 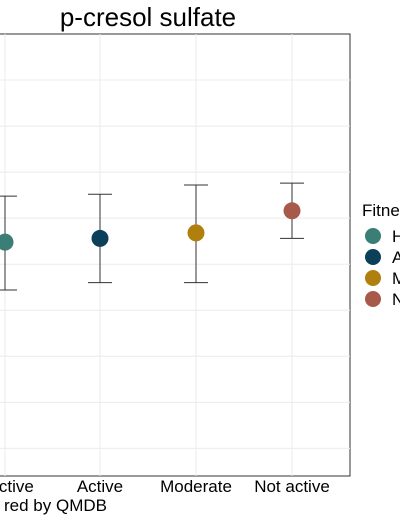 What do you see at coordinates (396, 236) in the screenshot?
I see `legend-label-0: H` at bounding box center [396, 236].